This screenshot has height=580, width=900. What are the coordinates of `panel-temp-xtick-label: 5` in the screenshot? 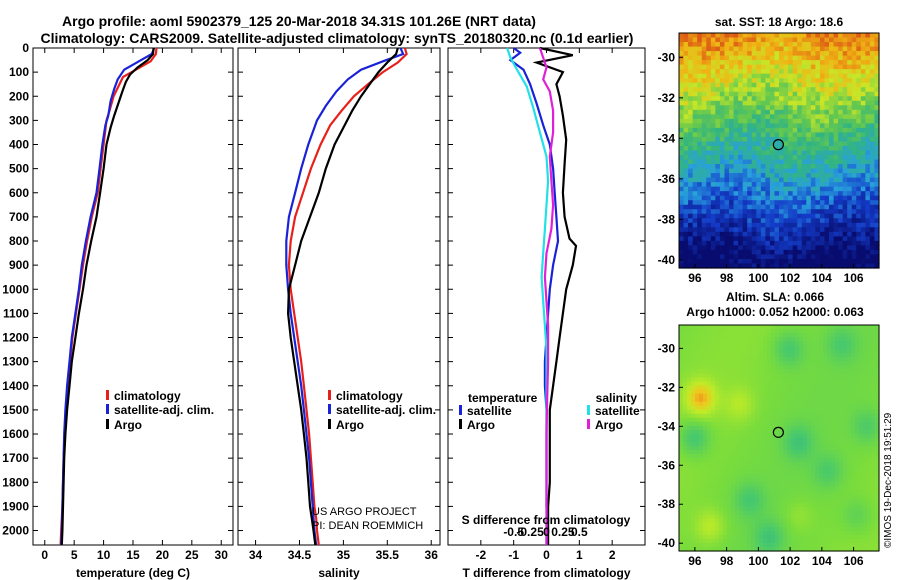 It's located at (74, 555).